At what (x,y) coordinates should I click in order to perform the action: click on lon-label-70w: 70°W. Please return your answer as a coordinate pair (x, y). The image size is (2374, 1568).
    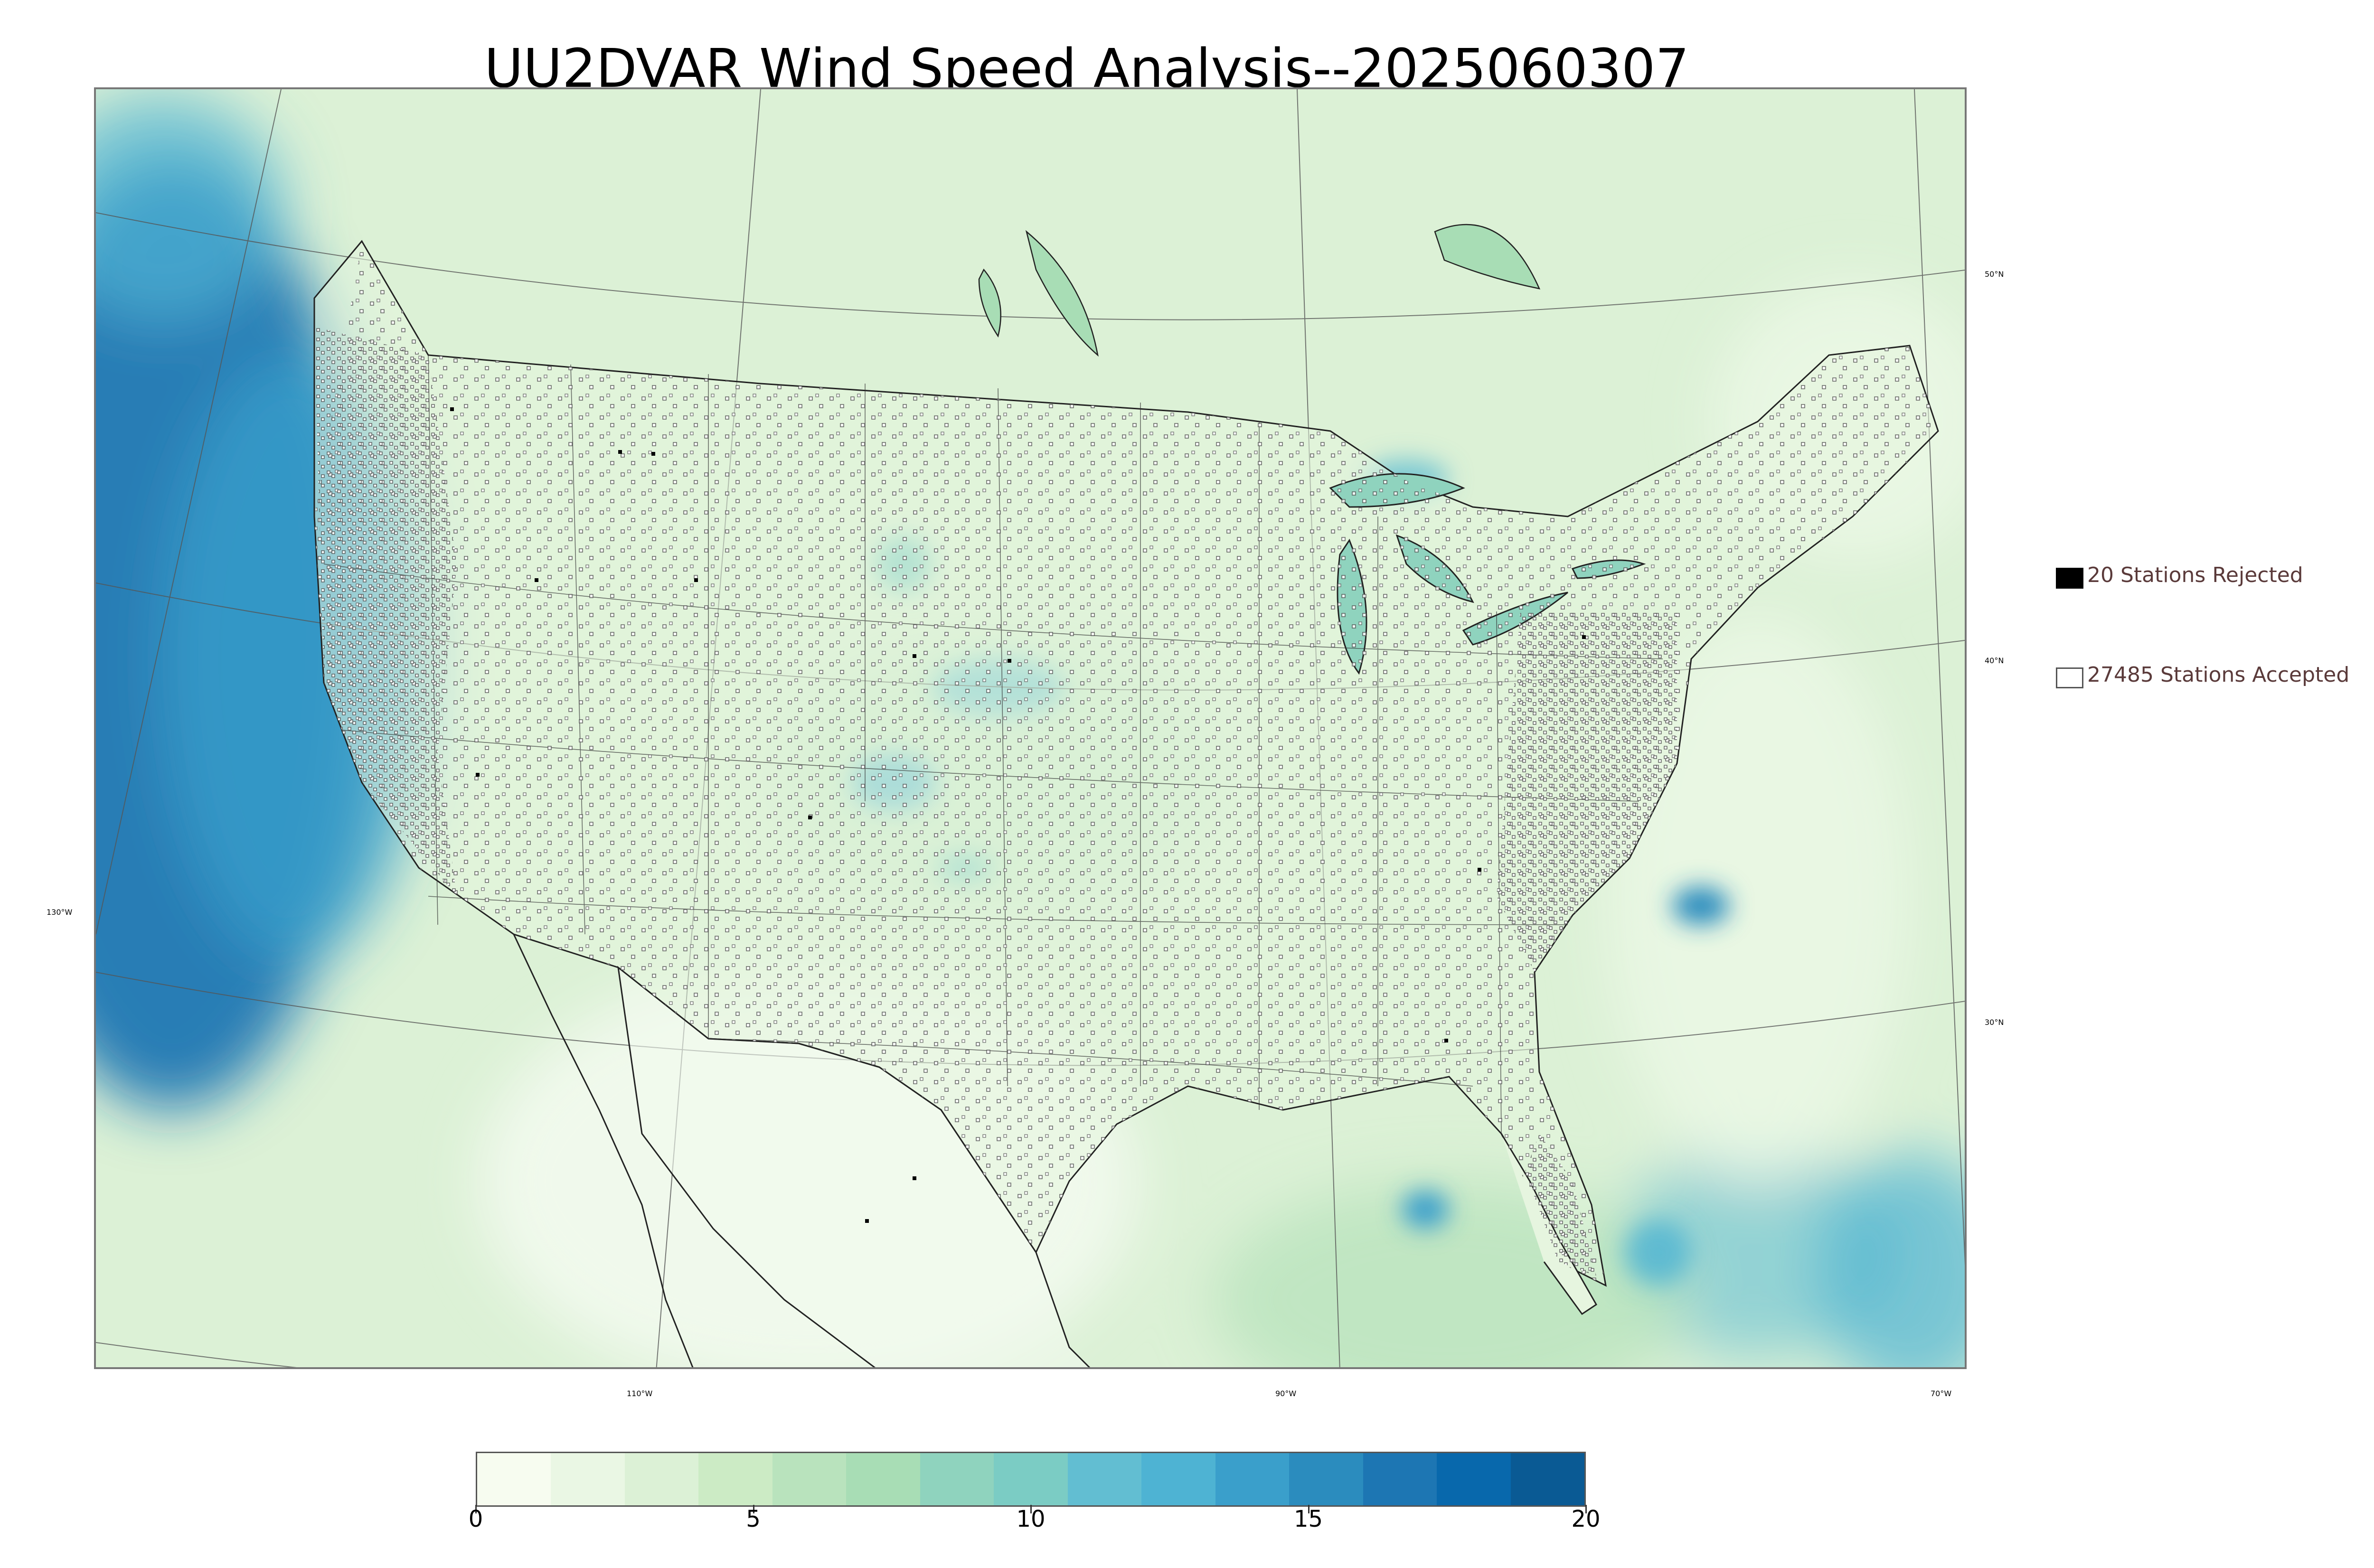
    Looking at the image, I should click on (1941, 1394).